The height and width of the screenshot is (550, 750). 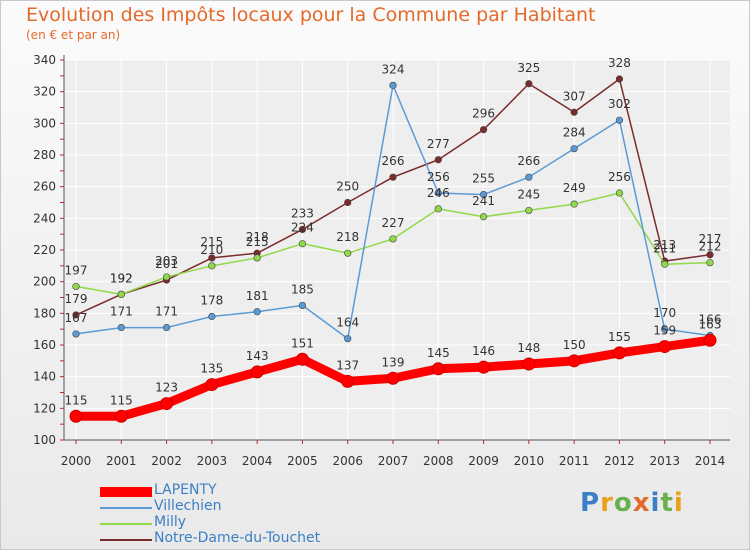 What do you see at coordinates (257, 237) in the screenshot?
I see `data-label-notre-dame-du-touchet: 218` at bounding box center [257, 237].